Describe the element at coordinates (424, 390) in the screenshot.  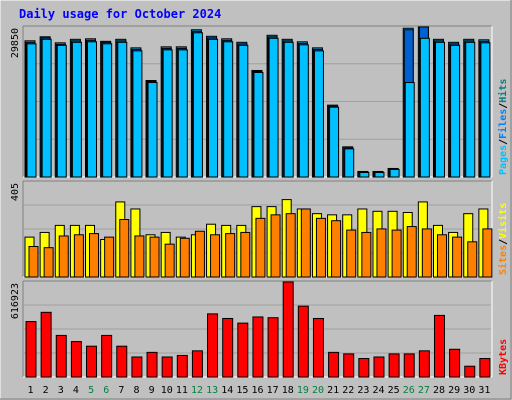
I see `x-tick-label: 27` at that location.